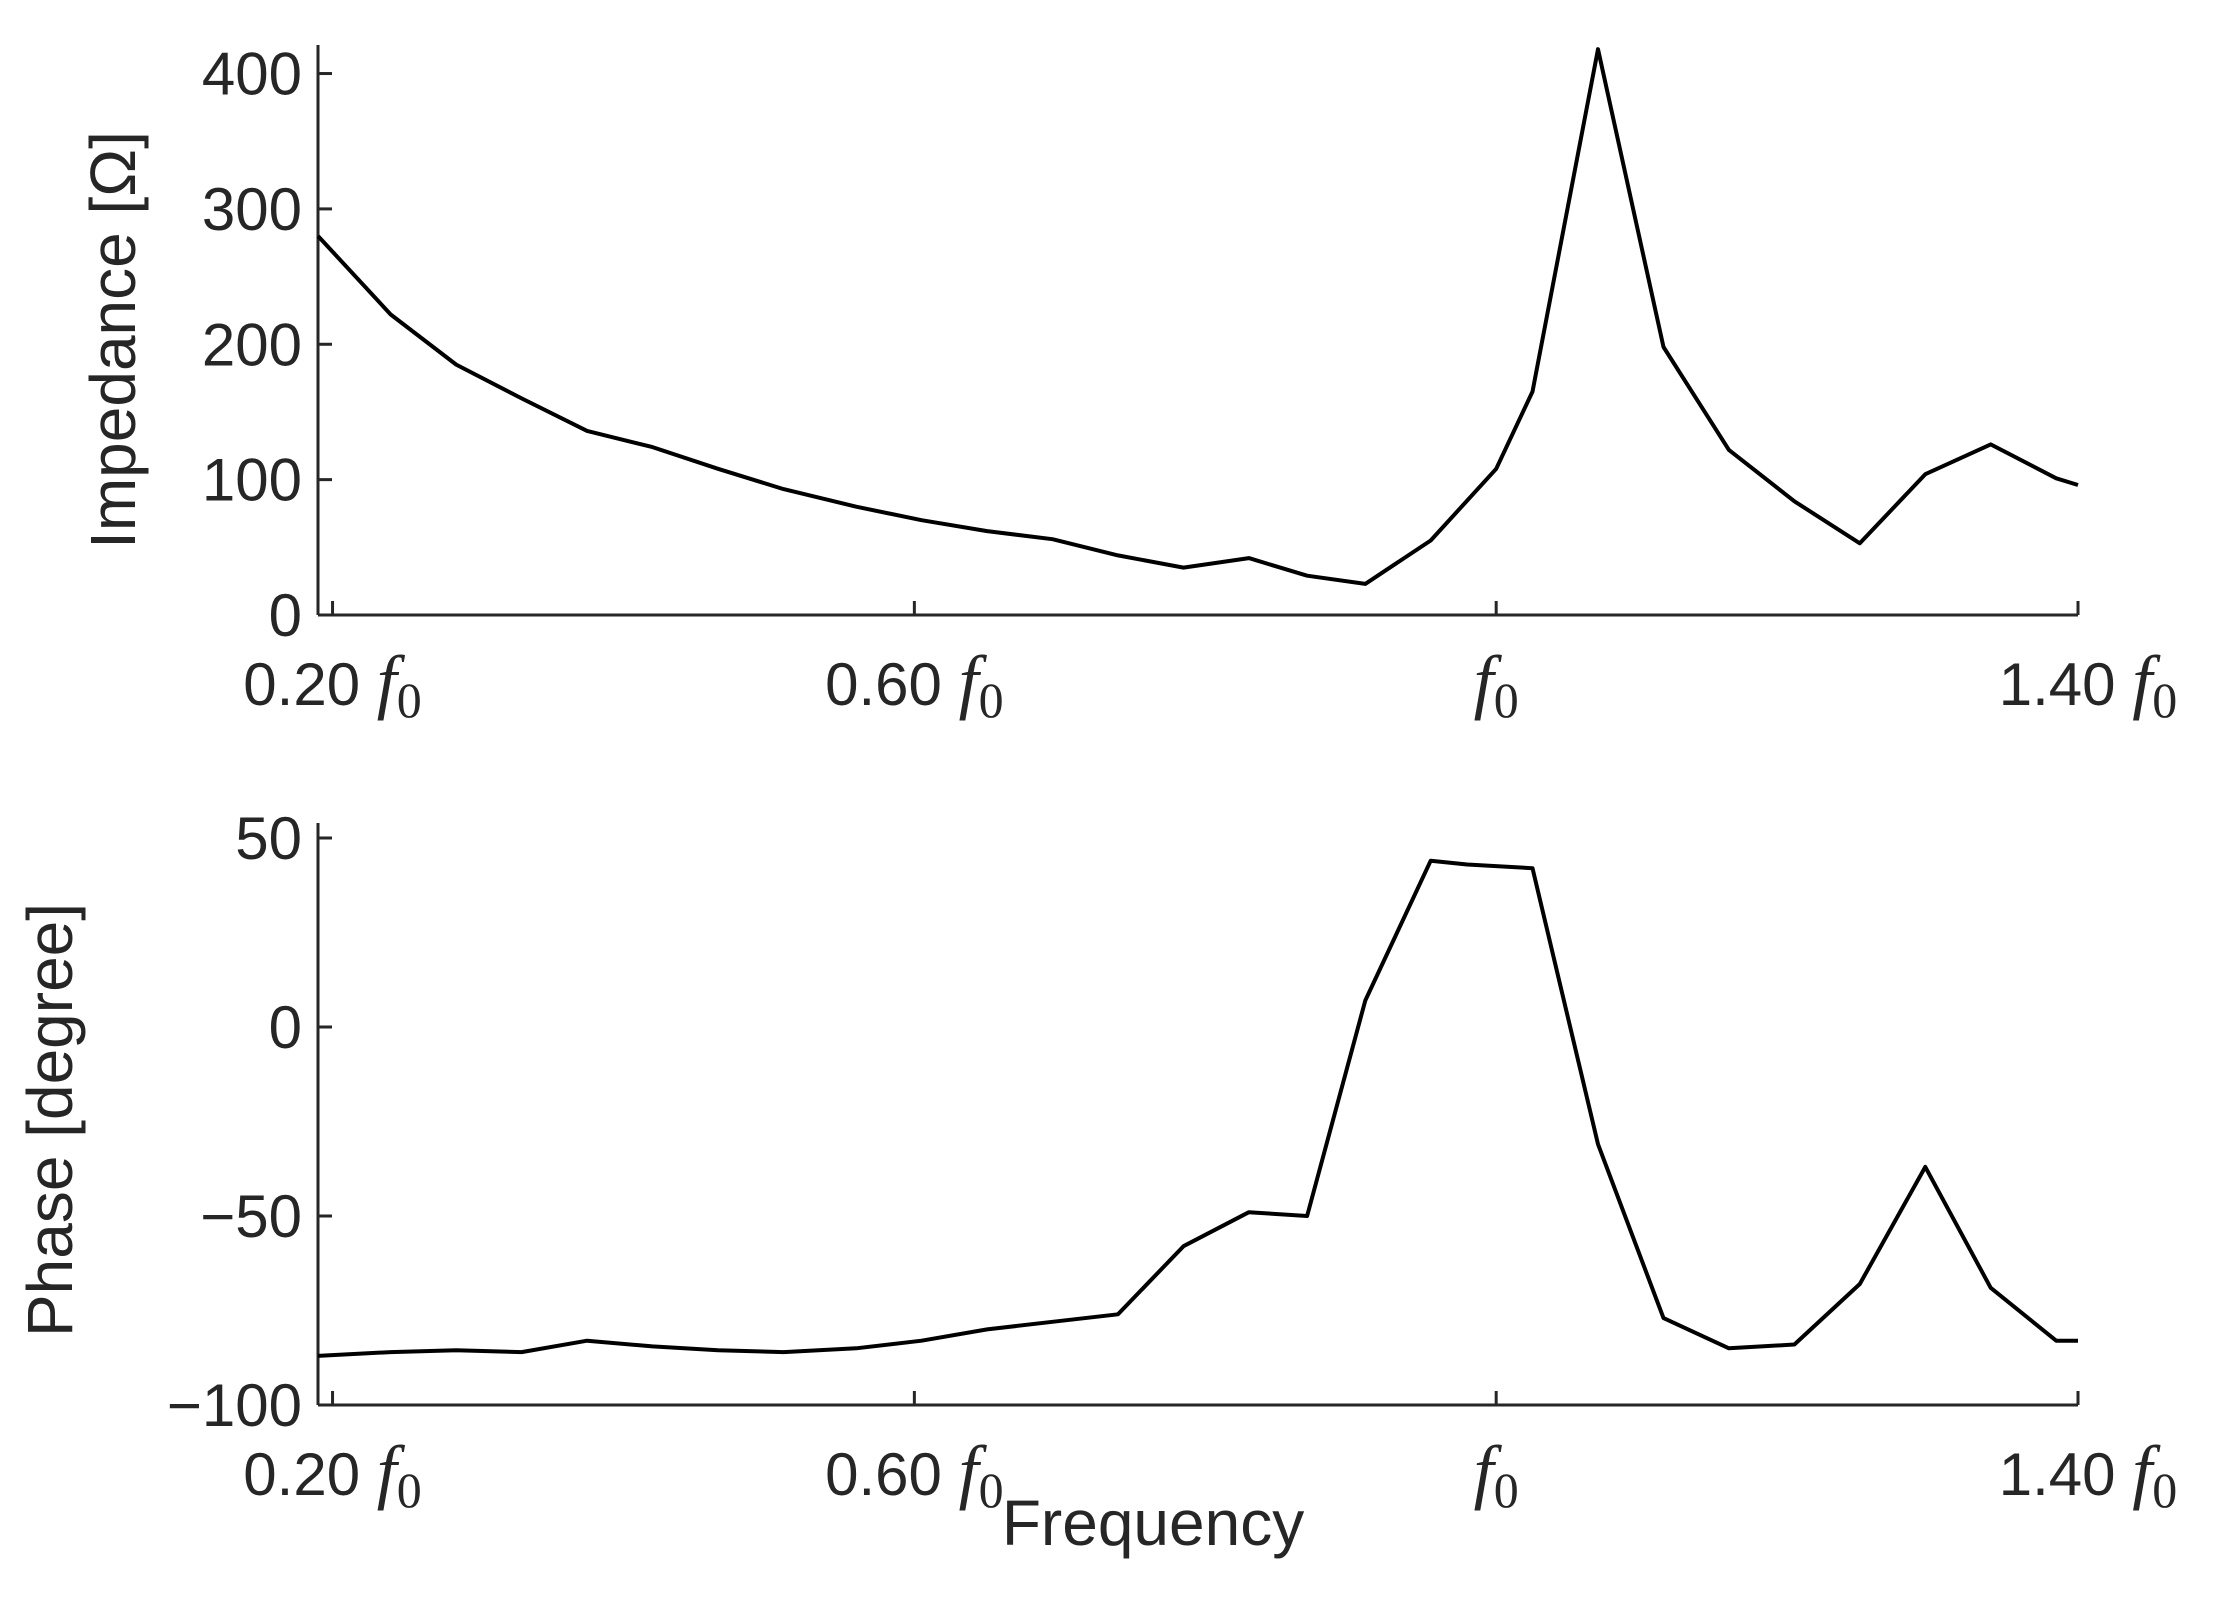 Image resolution: width=2215 pixels, height=1605 pixels. I want to click on y-tick-label: 100, so click(252, 480).